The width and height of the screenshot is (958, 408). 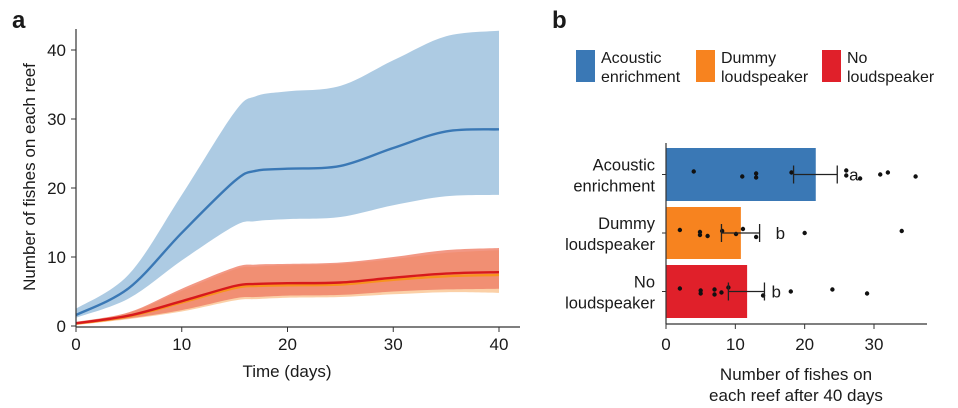 What do you see at coordinates (796, 374) in the screenshot?
I see `x-axis-title-line-1: Number of fishes on` at bounding box center [796, 374].